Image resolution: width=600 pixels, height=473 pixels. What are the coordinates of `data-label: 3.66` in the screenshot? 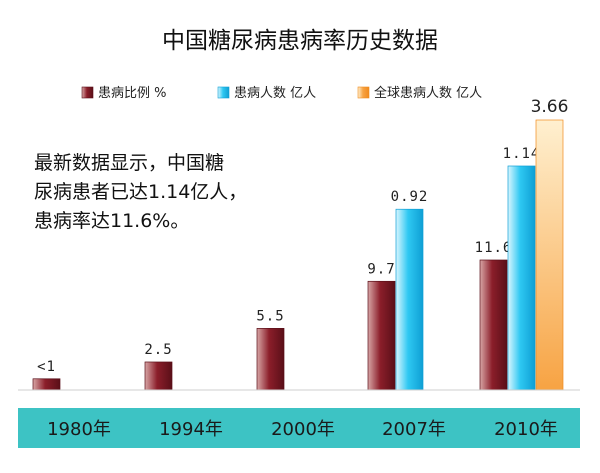 It's located at (550, 107).